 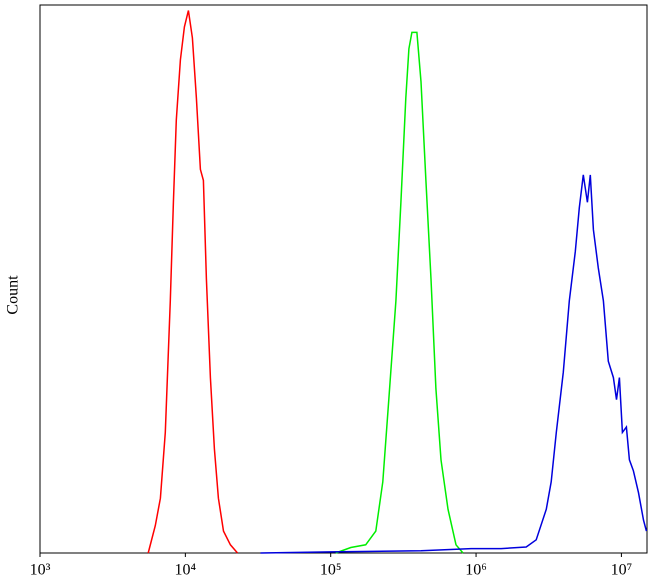 What do you see at coordinates (331, 570) in the screenshot?
I see `x-tick-label: 10⁵` at bounding box center [331, 570].